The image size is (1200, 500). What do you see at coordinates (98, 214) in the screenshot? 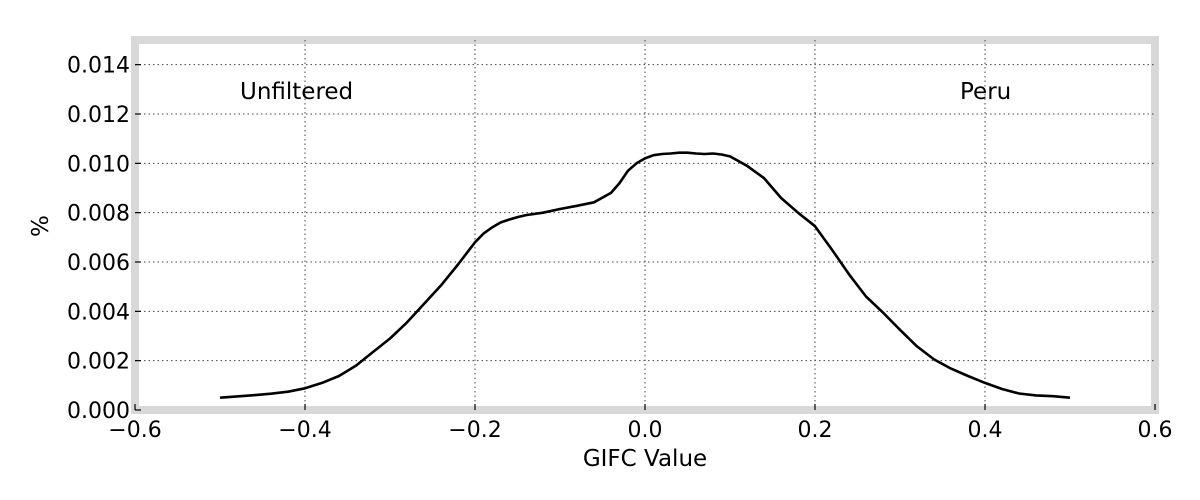
I see `y-tick-label: 0.008` at bounding box center [98, 214].